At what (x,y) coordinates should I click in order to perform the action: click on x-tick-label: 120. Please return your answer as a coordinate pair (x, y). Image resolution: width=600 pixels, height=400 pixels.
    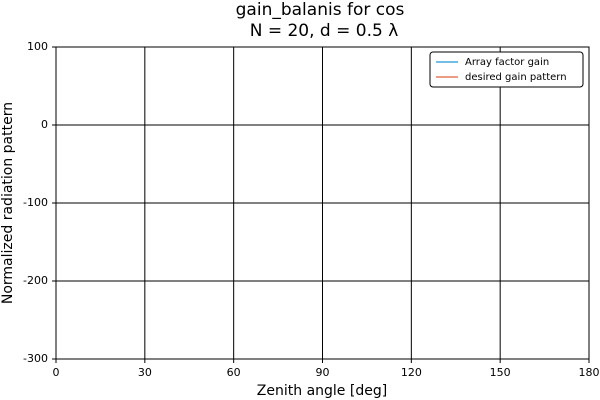
    Looking at the image, I should click on (411, 372).